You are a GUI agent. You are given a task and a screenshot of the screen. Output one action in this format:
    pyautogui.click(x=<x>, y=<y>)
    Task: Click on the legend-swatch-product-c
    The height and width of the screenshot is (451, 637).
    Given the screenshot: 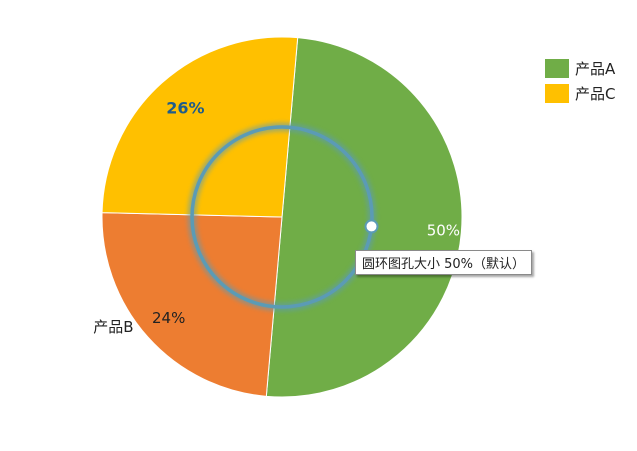 What is the action you would take?
    pyautogui.click(x=557, y=93)
    